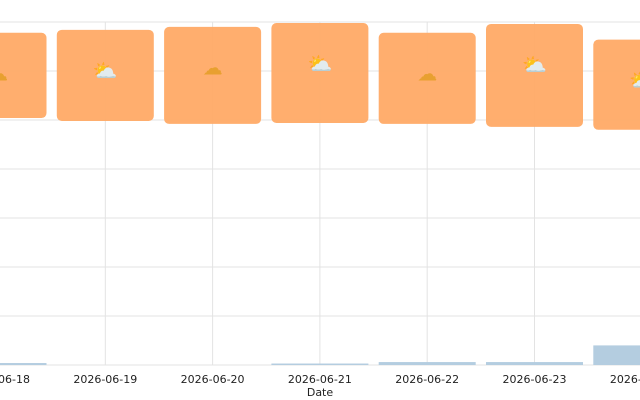  I want to click on x-tick-label: 2026-06-23, so click(535, 379).